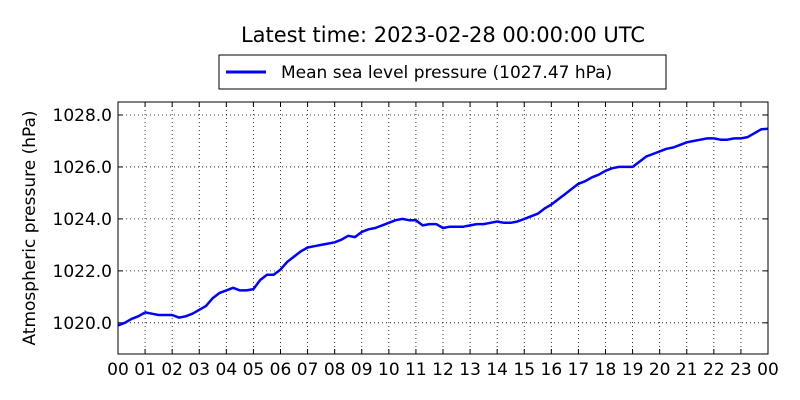  I want to click on legend: Mean sea level pressure (1027.47 hPa), so click(442, 72).